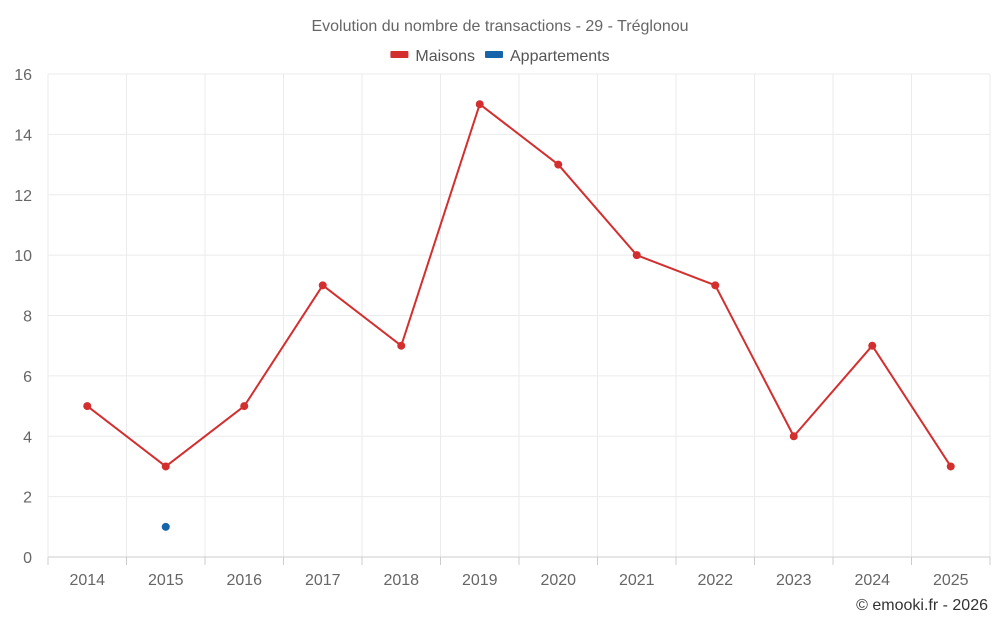 Image resolution: width=1000 pixels, height=625 pixels. I want to click on x-tick-label: 2024, so click(872, 580).